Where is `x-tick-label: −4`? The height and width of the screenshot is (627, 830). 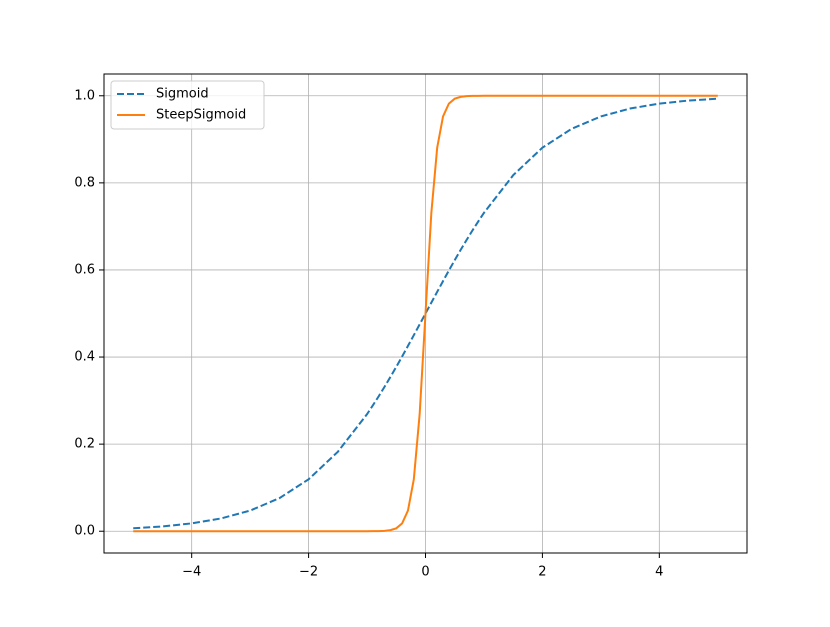
x-tick-label: −4 is located at coordinates (191, 572).